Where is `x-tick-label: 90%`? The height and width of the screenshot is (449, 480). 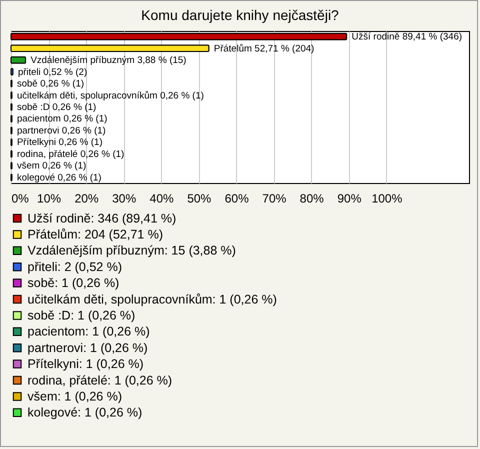 x-tick-label: 90% is located at coordinates (349, 199).